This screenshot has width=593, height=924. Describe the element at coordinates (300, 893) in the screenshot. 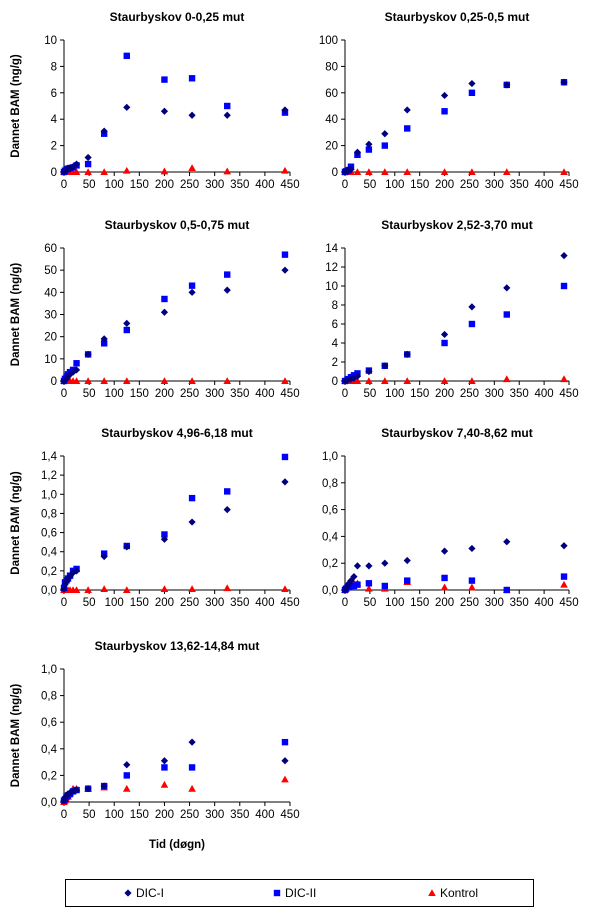

I see `legend-label-dic-ii: DIC-II` at that location.